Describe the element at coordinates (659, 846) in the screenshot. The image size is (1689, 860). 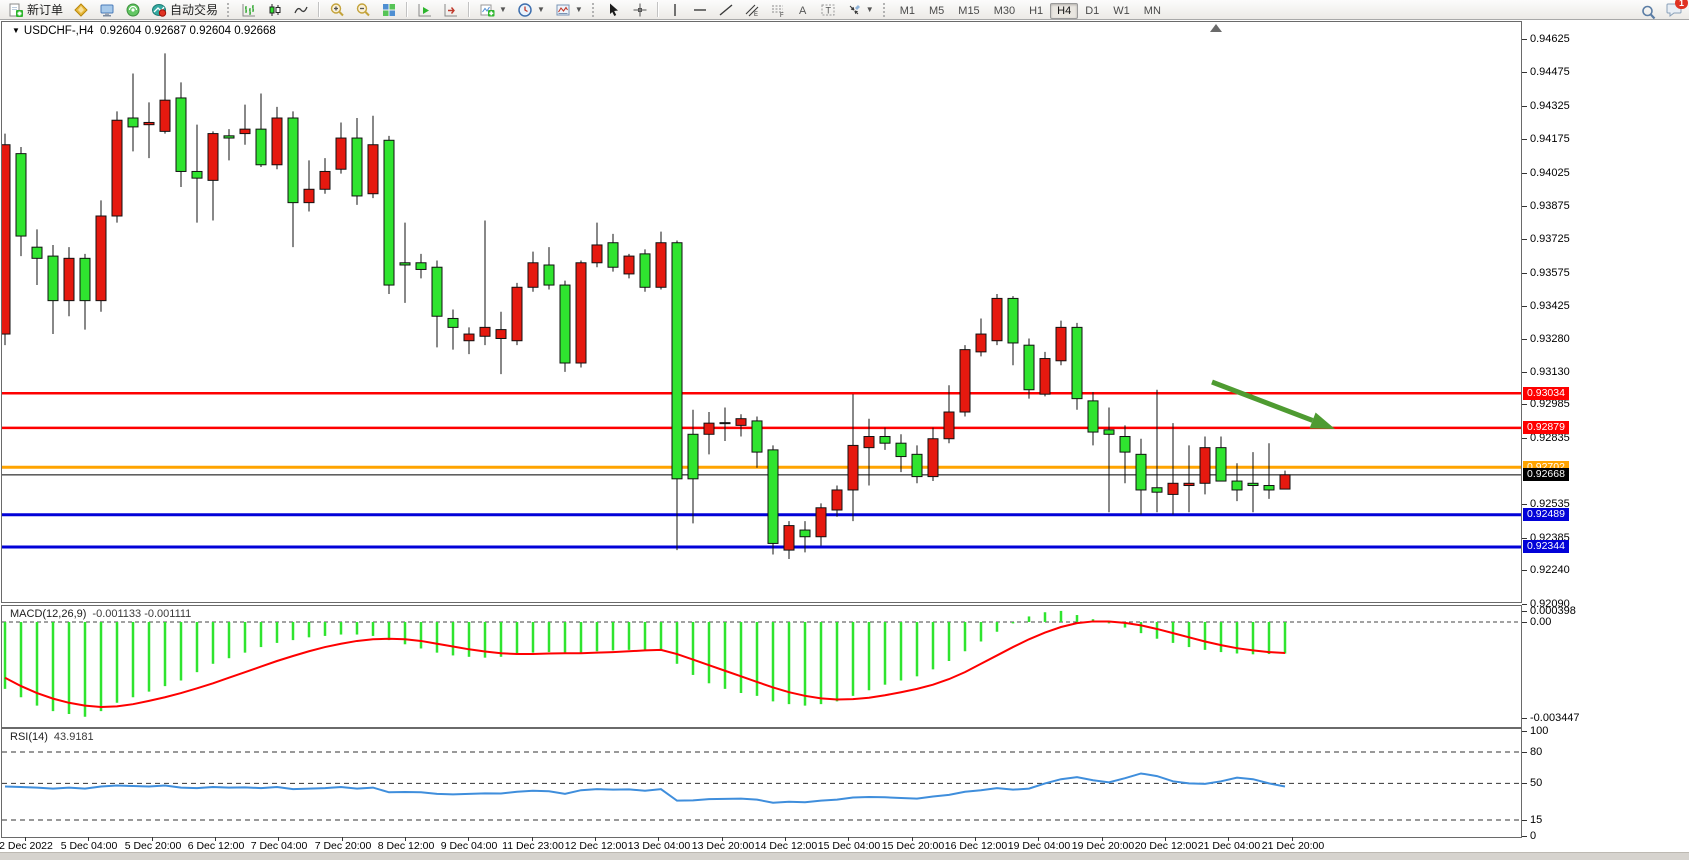
I see `time-tick-label: 13 Dec 04:00` at that location.